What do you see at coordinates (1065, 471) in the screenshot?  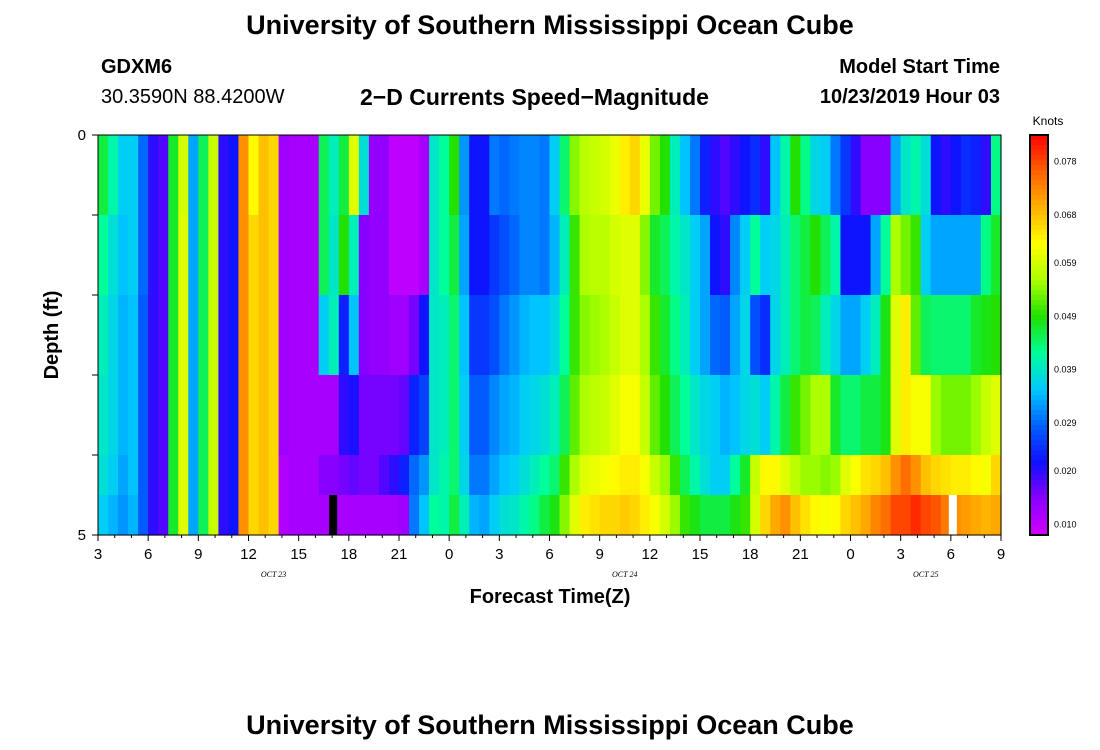 I see `colorbar-tick-label: 0.020` at bounding box center [1065, 471].